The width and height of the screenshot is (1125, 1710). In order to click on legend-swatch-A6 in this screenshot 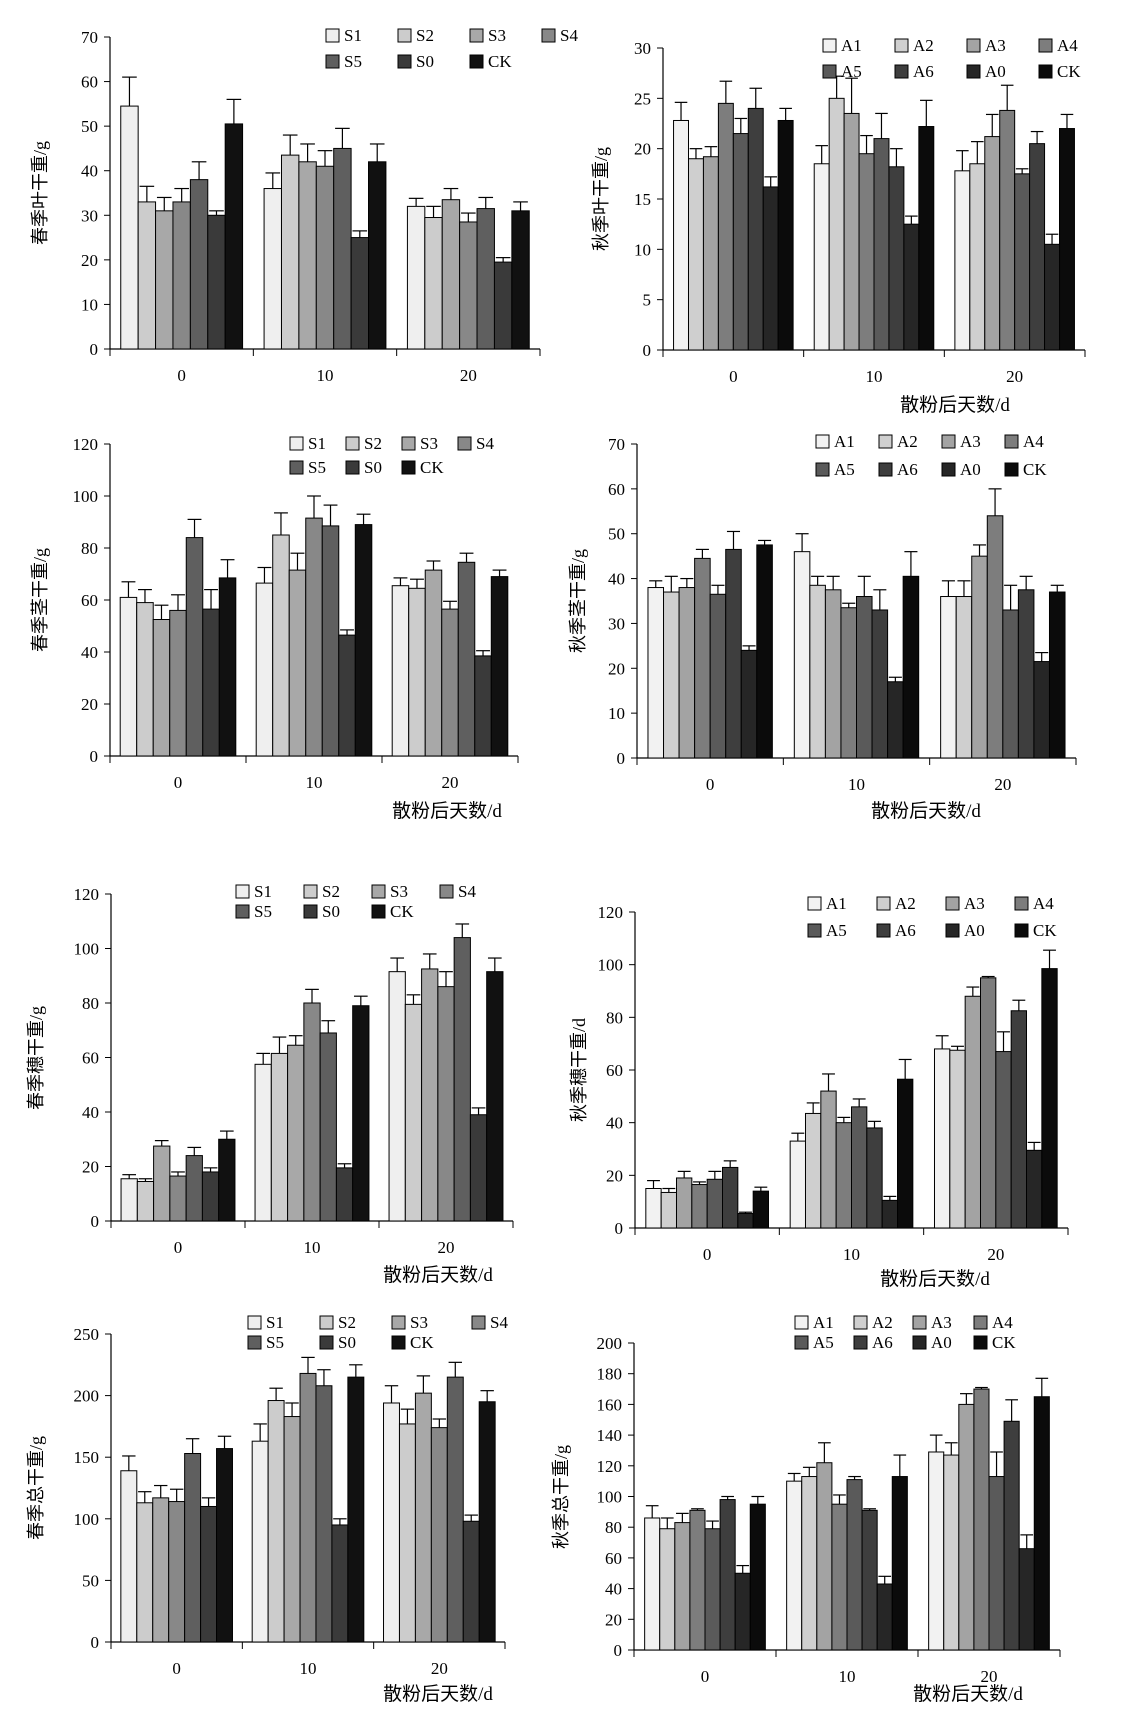, I will do `click(860, 1342)`.